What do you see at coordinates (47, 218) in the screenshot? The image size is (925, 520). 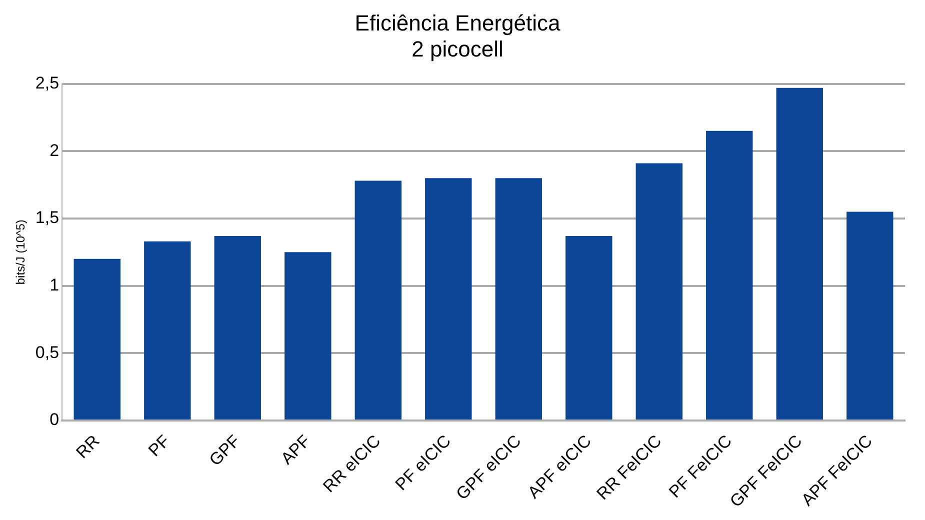 I see `y-tick-label: 1,5` at bounding box center [47, 218].